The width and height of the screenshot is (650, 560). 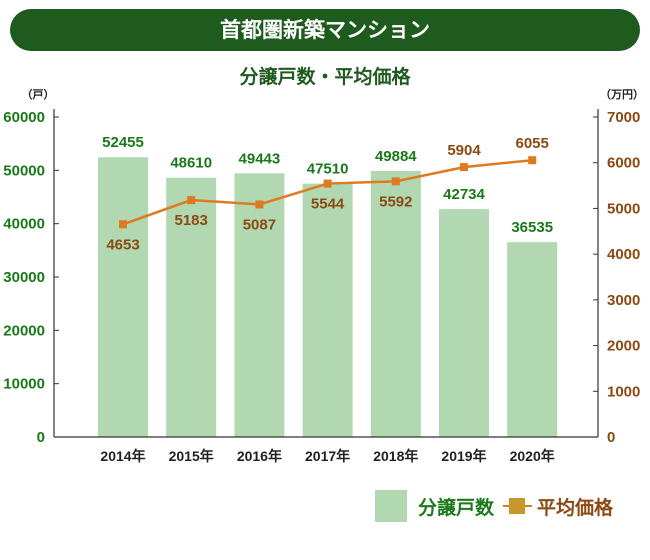 What do you see at coordinates (517, 506) in the screenshot?
I see `legend-line-marker` at bounding box center [517, 506].